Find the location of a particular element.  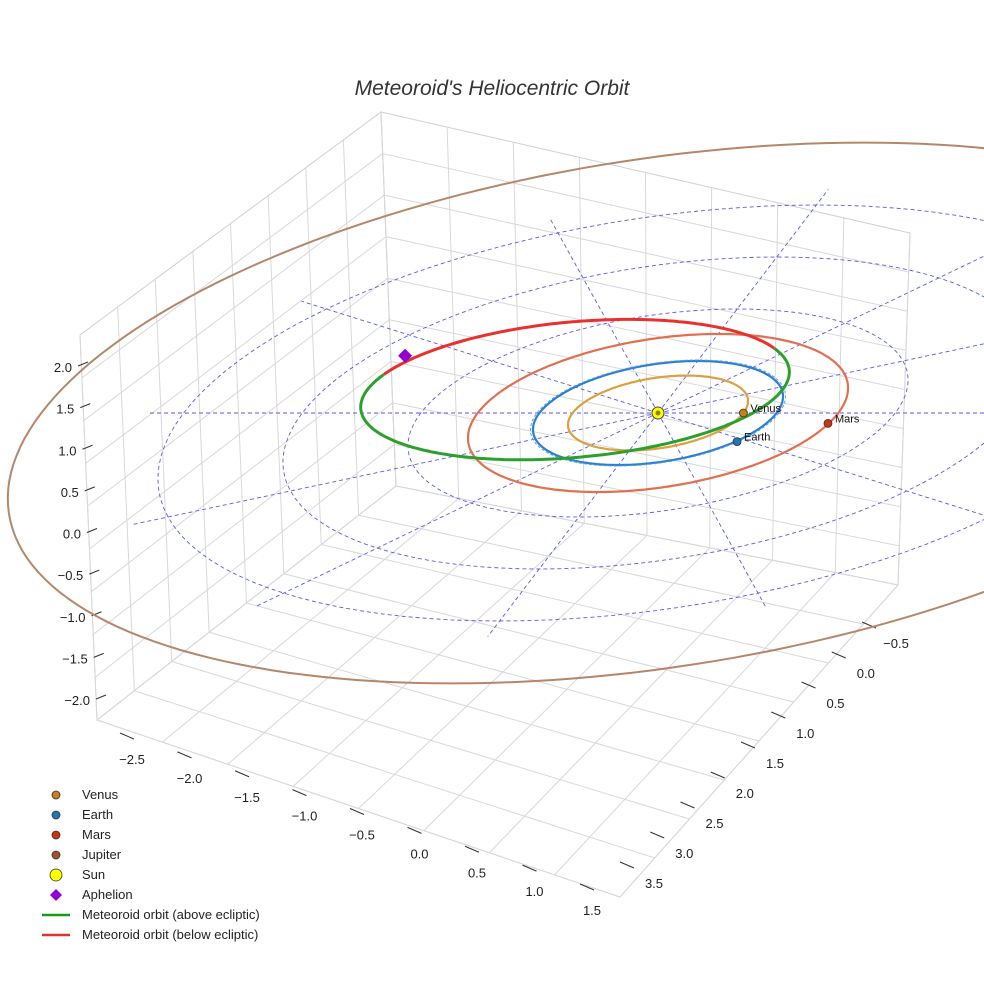

legend-item: Meteoroid orbit (below ecliptic) is located at coordinates (150, 934).